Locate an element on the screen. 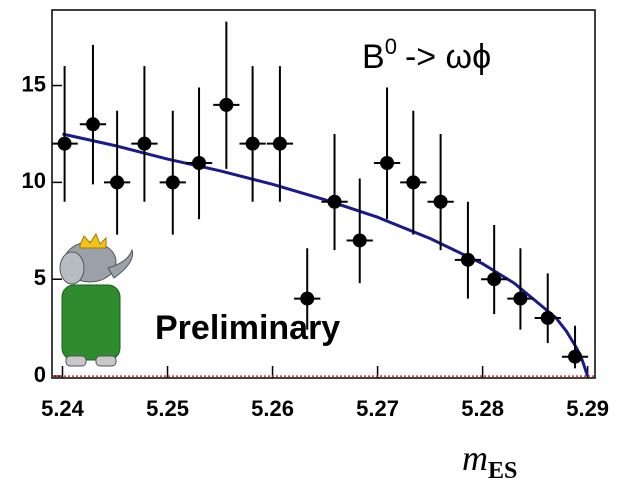 This screenshot has height=488, width=621. x-tick-label: 5.26 is located at coordinates (272, 408).